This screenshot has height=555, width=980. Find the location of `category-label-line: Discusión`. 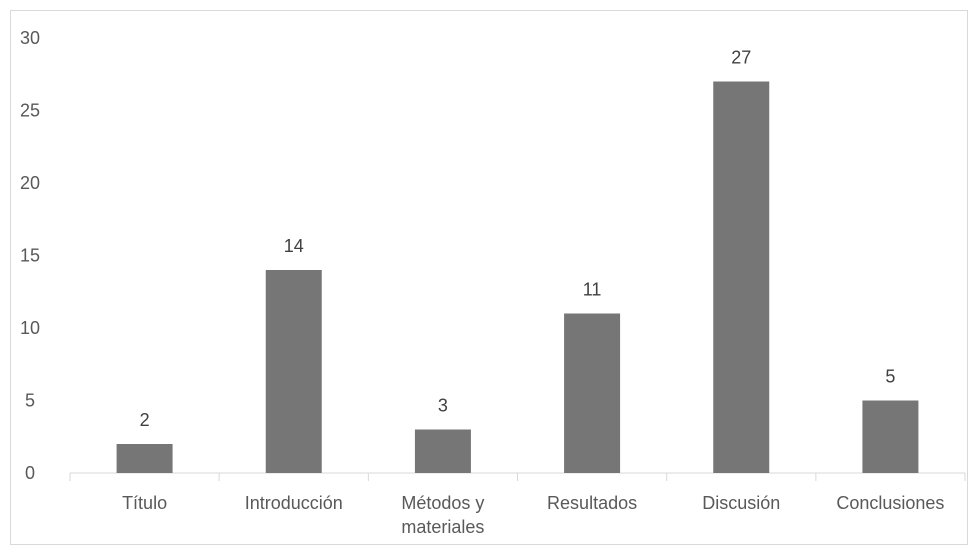

category-label-line: Discusión is located at coordinates (741, 503).